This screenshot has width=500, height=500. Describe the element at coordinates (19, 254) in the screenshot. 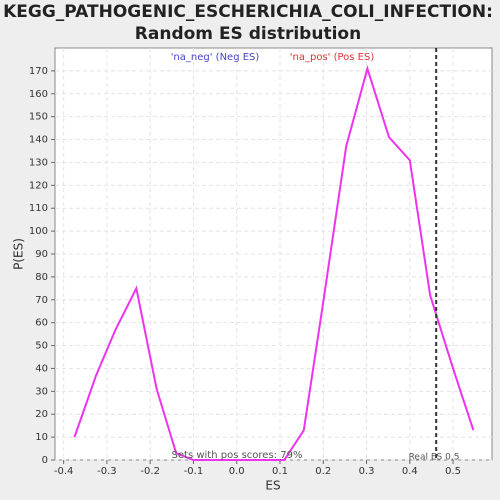

I see `y-axis-label: P(ES)` at that location.